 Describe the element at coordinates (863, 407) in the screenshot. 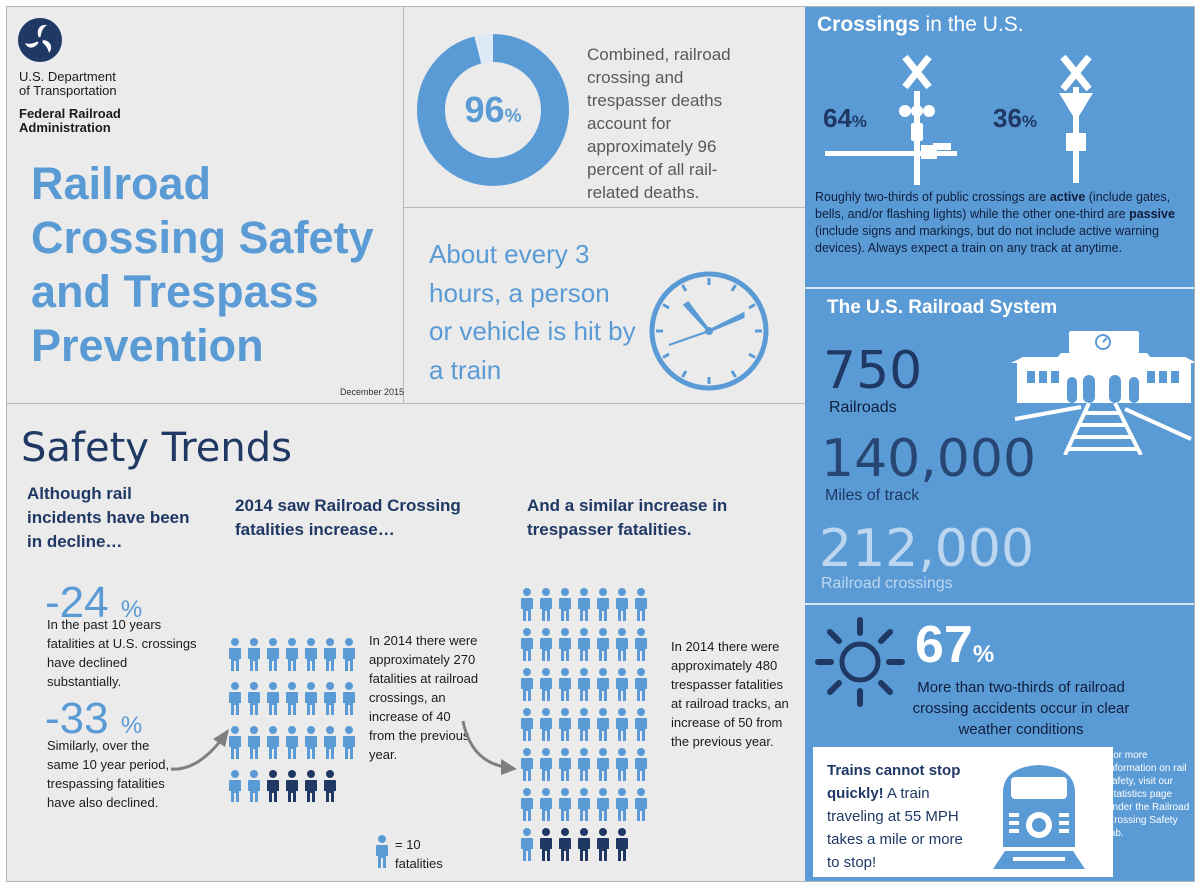

I see `railroads-label: Railroads` at that location.